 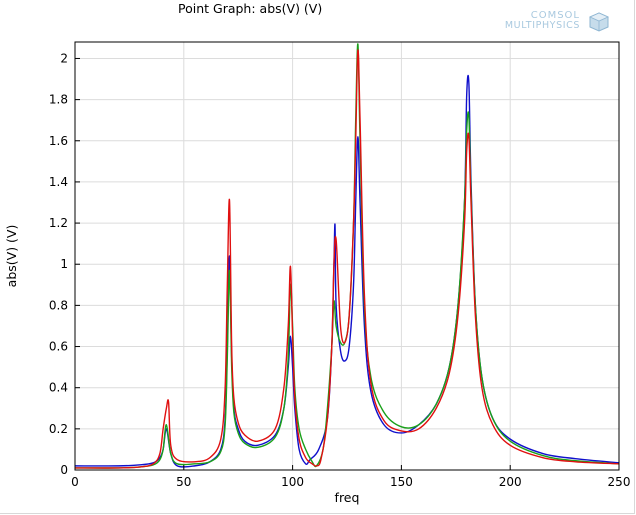 What do you see at coordinates (64, 470) in the screenshot?
I see `y-tick-label: 0` at bounding box center [64, 470].